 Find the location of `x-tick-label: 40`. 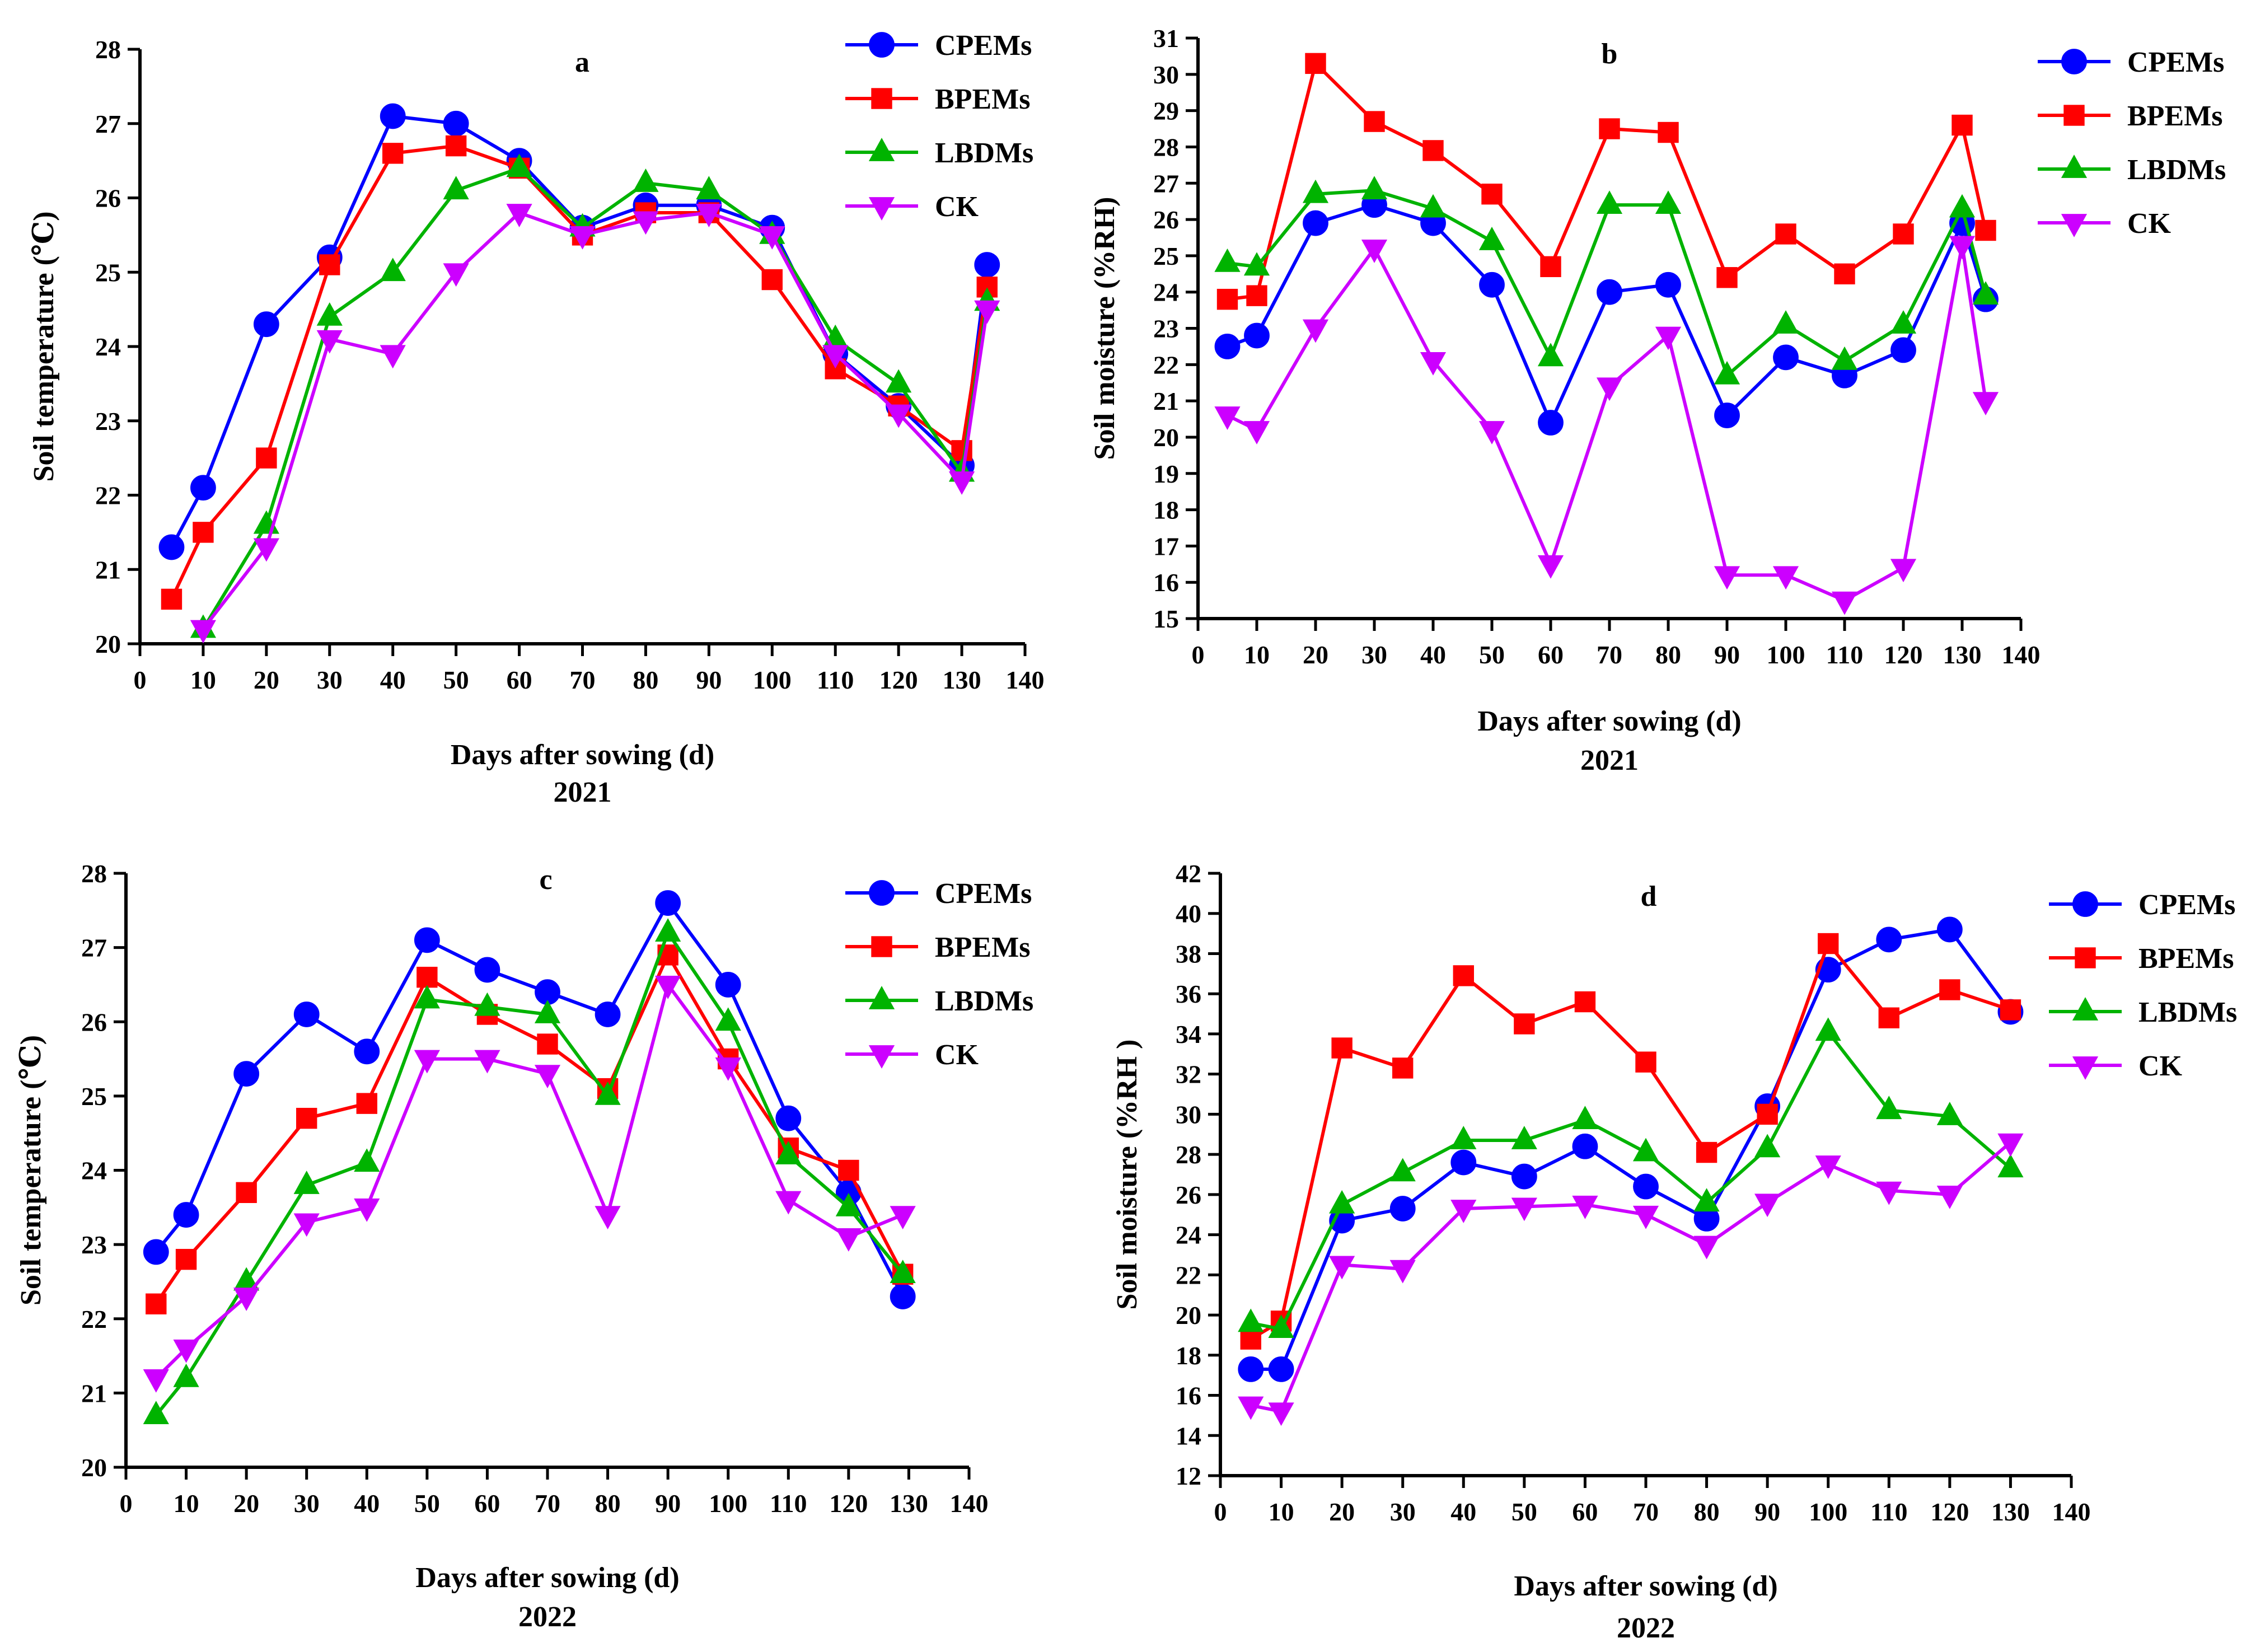

x-tick-label: 40 is located at coordinates (1463, 1511).